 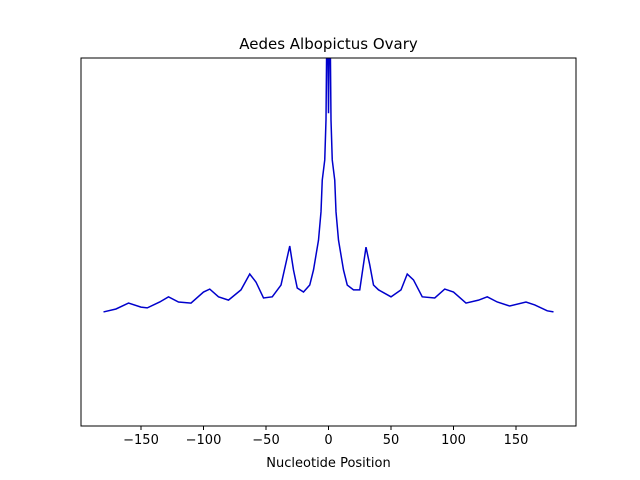 What do you see at coordinates (328, 44) in the screenshot?
I see `chart-title: Aedes Albopictus Ovary` at bounding box center [328, 44].